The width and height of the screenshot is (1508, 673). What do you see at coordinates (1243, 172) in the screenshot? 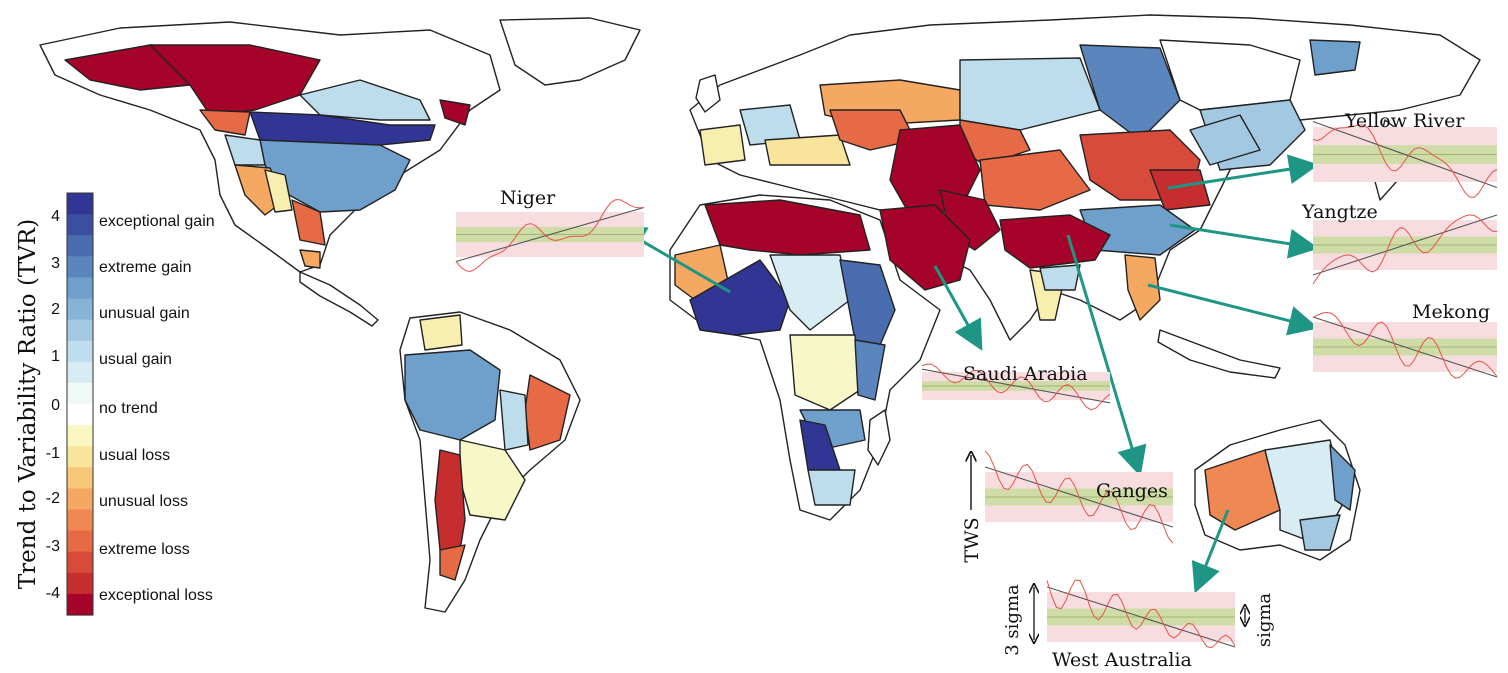
I see `arrow-yellow-river` at bounding box center [1243, 172].